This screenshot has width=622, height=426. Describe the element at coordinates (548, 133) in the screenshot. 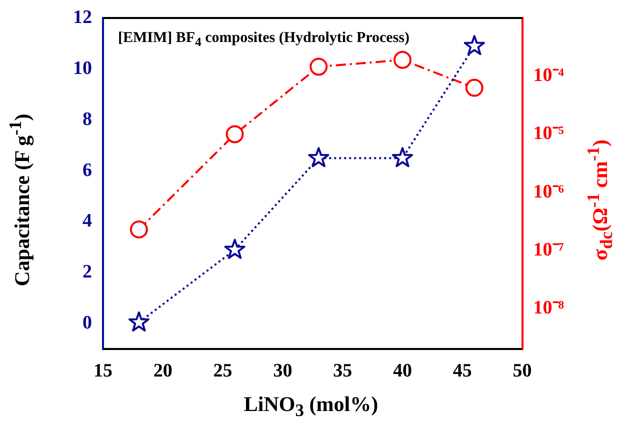

I see `y2-tick-label: 10⁻⁵` at that location.